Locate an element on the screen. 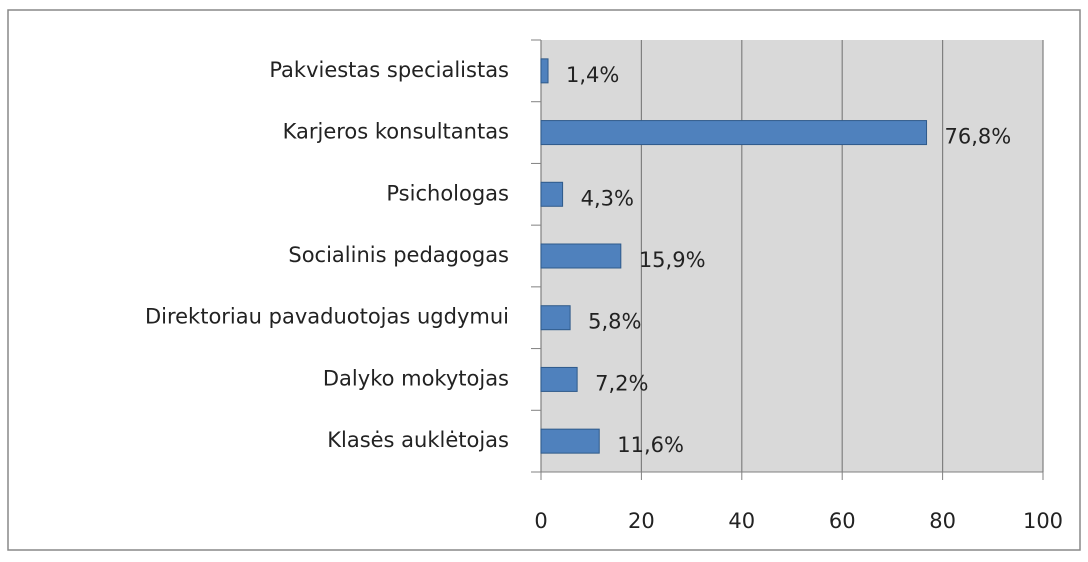  y-tick-label: Karjeros konsultantas is located at coordinates (396, 132).